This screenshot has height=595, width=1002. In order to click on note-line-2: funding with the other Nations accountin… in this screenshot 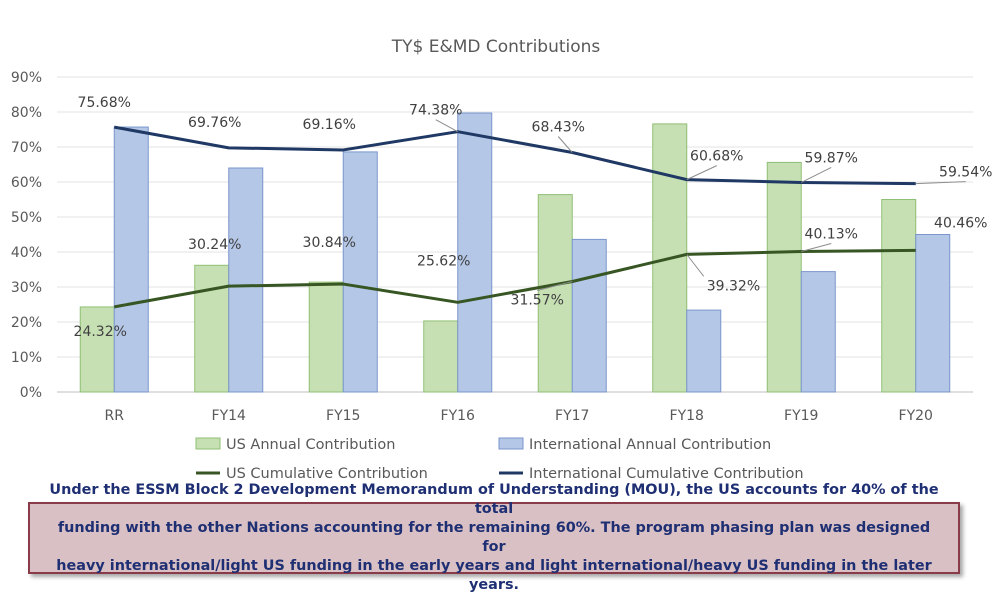, I will do `click(494, 537)`.